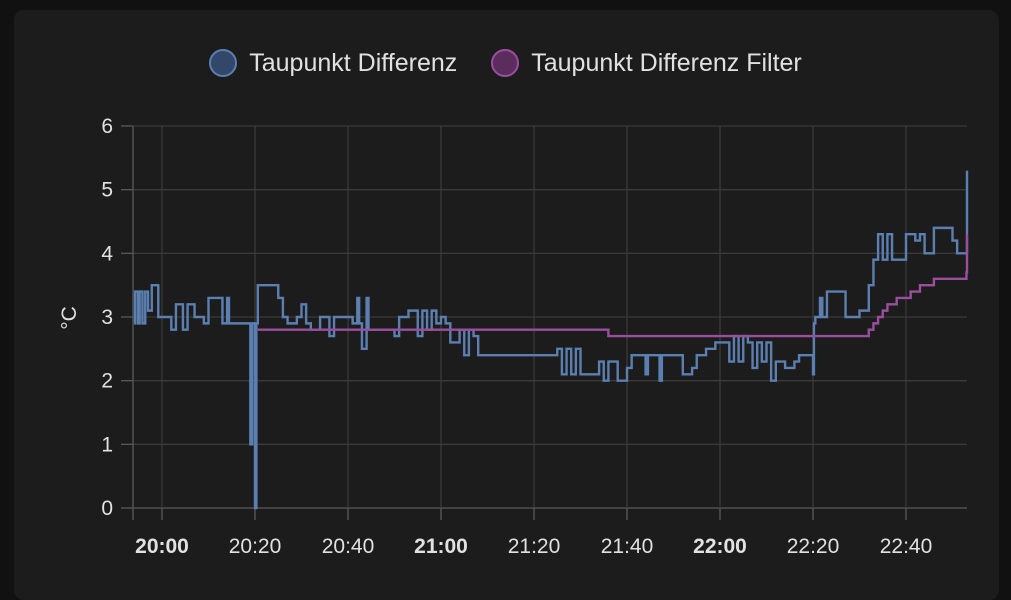 Image resolution: width=1011 pixels, height=600 pixels. What do you see at coordinates (627, 546) in the screenshot?
I see `x-tick-label: 21:40` at bounding box center [627, 546].